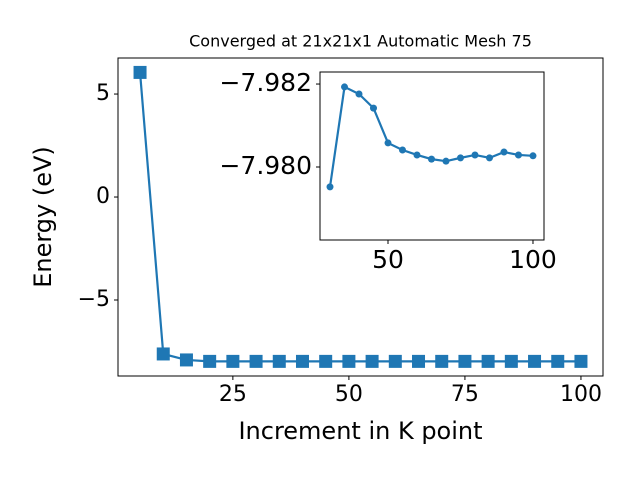  What do you see at coordinates (360, 431) in the screenshot?
I see `x-axis-label: Increment in K point` at bounding box center [360, 431].